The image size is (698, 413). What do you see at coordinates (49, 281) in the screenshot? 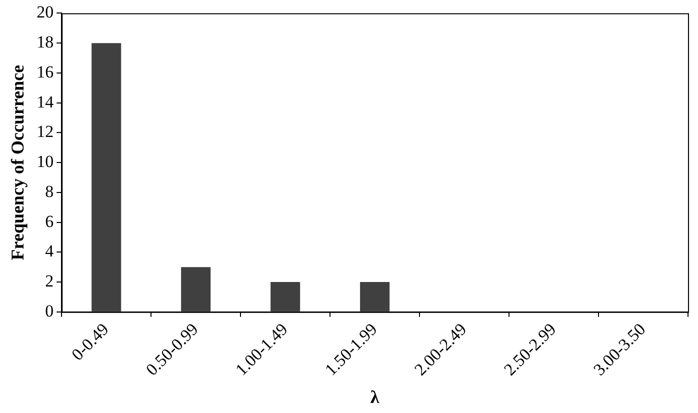
I see `y-tick-label: 2` at bounding box center [49, 281].